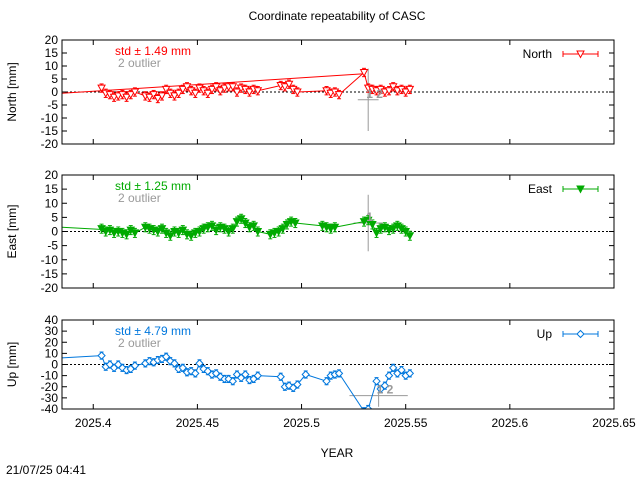 This screenshot has height=480, width=640. What do you see at coordinates (537, 54) in the screenshot?
I see `legend-label: North` at bounding box center [537, 54].